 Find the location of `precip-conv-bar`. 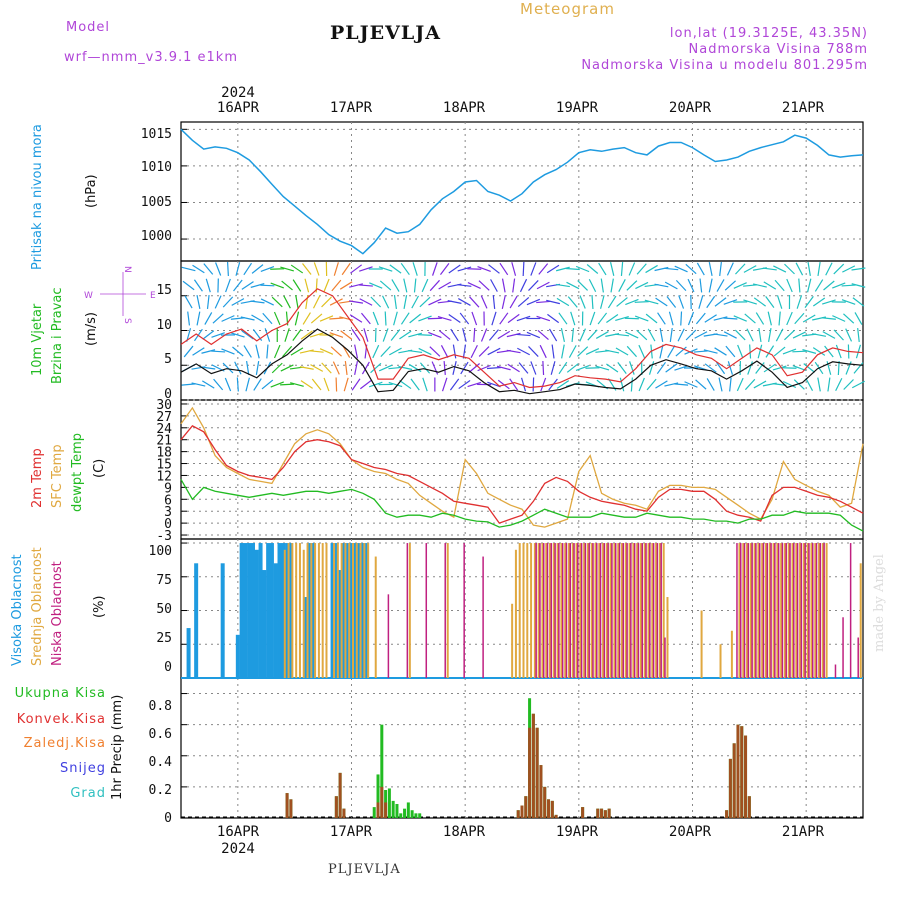

precip-conv-bar is located at coordinates (609, 813).